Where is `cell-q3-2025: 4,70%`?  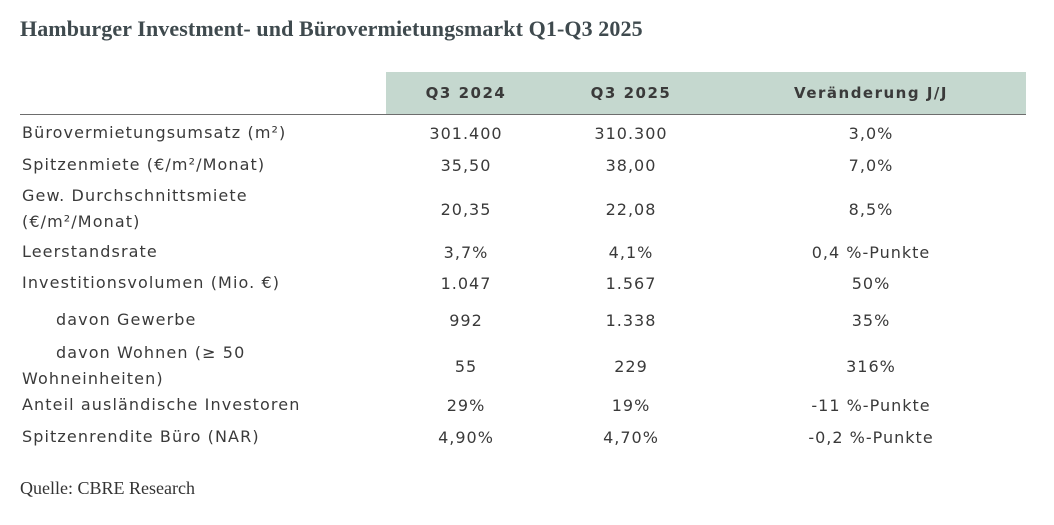
cell-q3-2025: 4,70% is located at coordinates (631, 437).